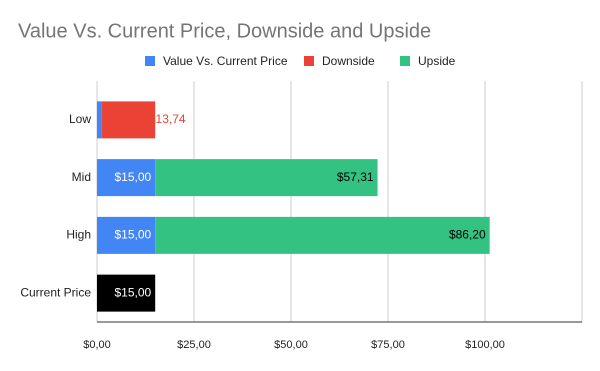 This screenshot has width=600, height=371. I want to click on data-label: $57,31, so click(355, 177).